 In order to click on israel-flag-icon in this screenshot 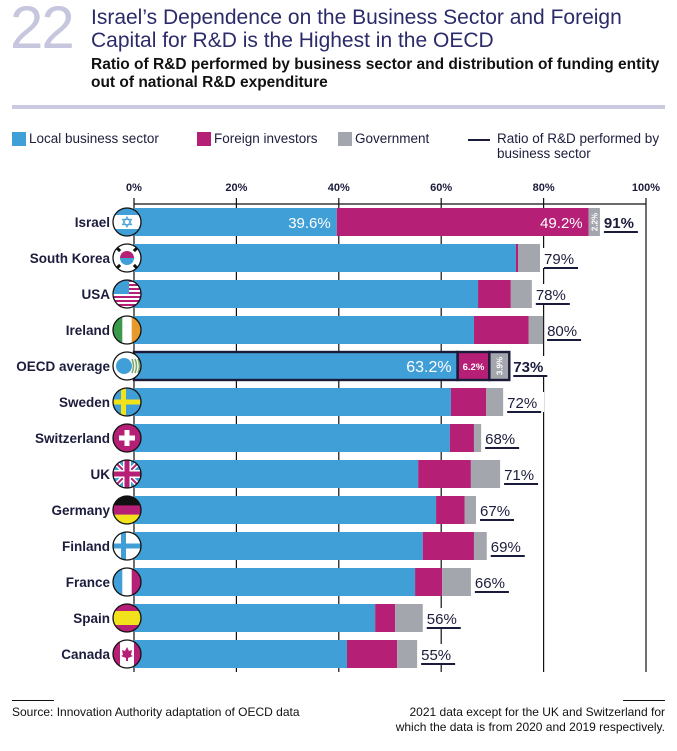, I will do `click(127, 222)`.